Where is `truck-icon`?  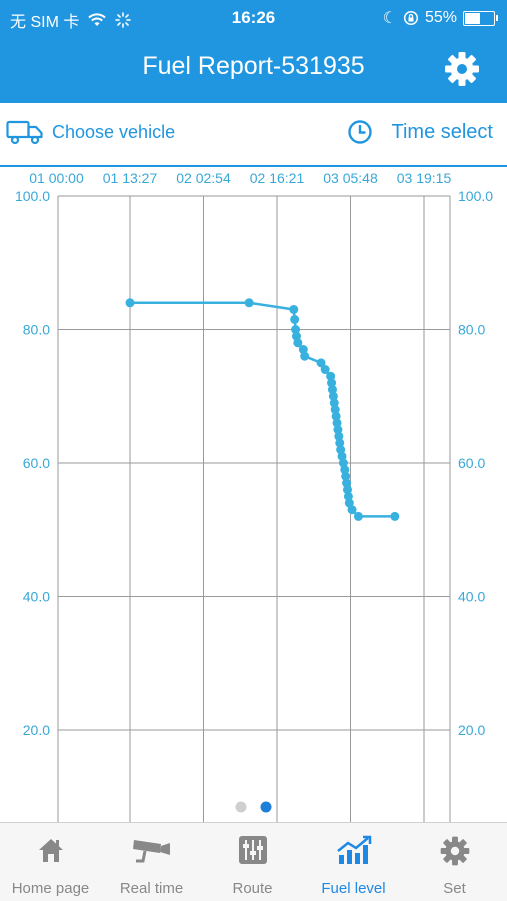
truck-icon is located at coordinates (24, 132).